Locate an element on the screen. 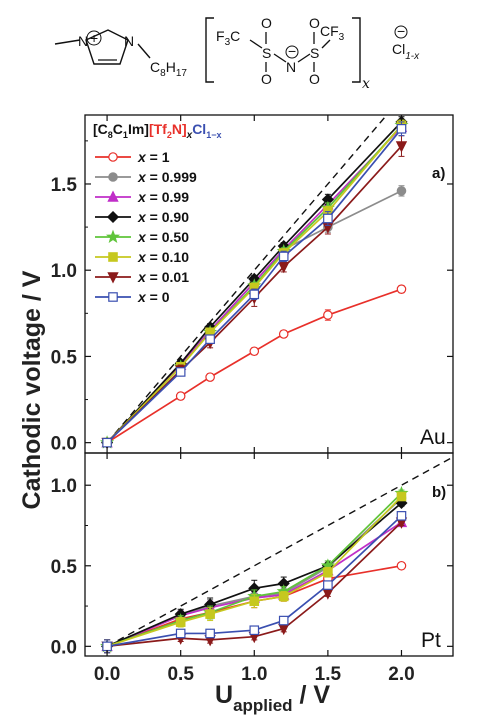 This screenshot has width=479, height=718. legend-label: x = 0 is located at coordinates (153, 297).